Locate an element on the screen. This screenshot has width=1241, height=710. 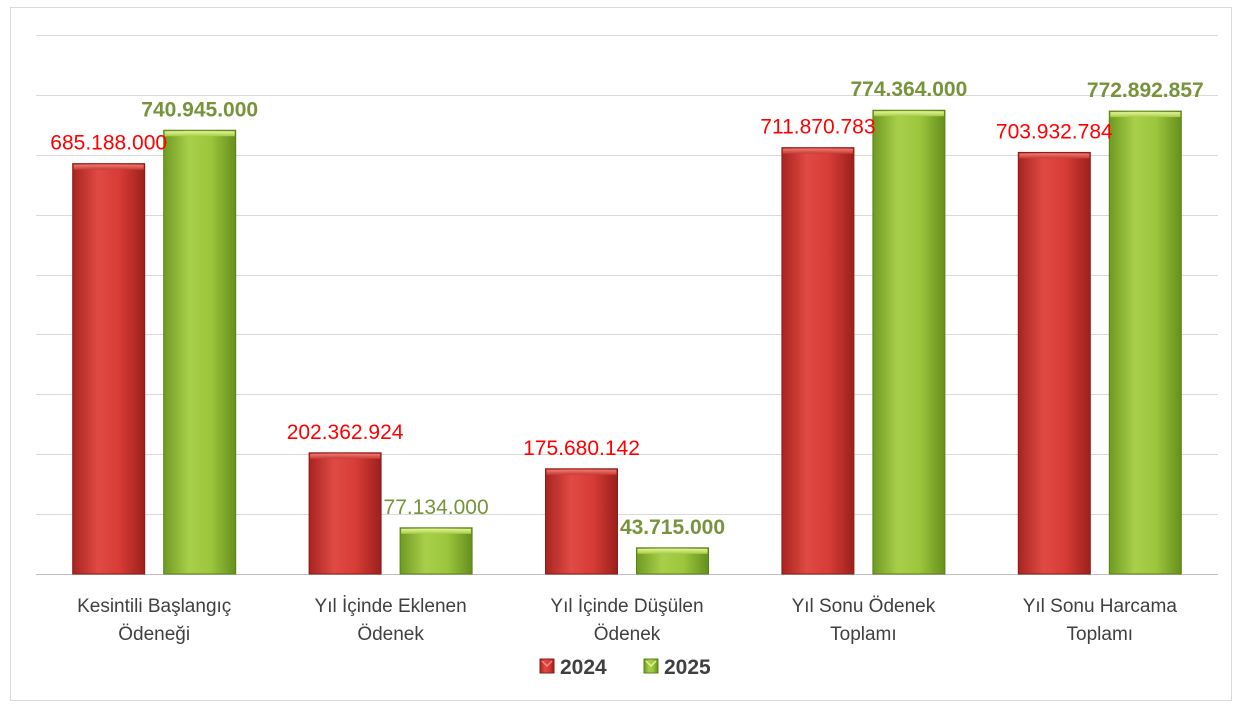
category-label-4-line-1: Yıl Sonu Ödenek is located at coordinates (864, 606).